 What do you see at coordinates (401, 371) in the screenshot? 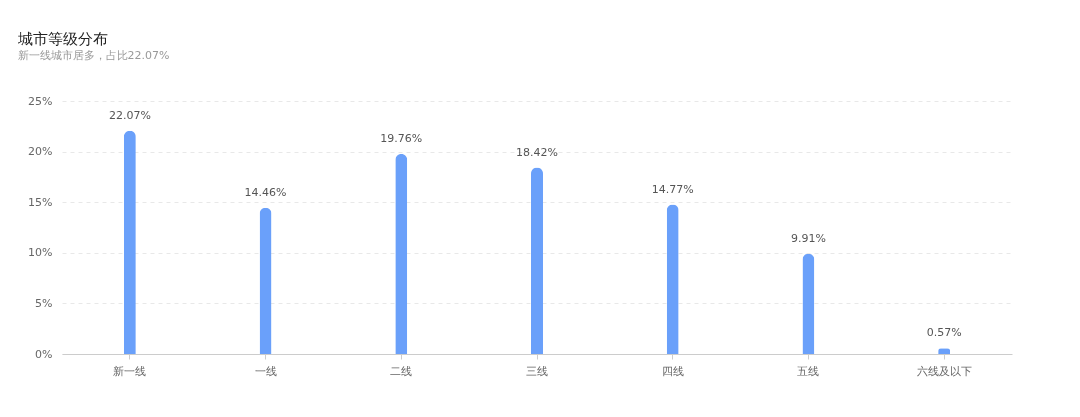
I see `x-tick-label: 二线` at bounding box center [401, 371].